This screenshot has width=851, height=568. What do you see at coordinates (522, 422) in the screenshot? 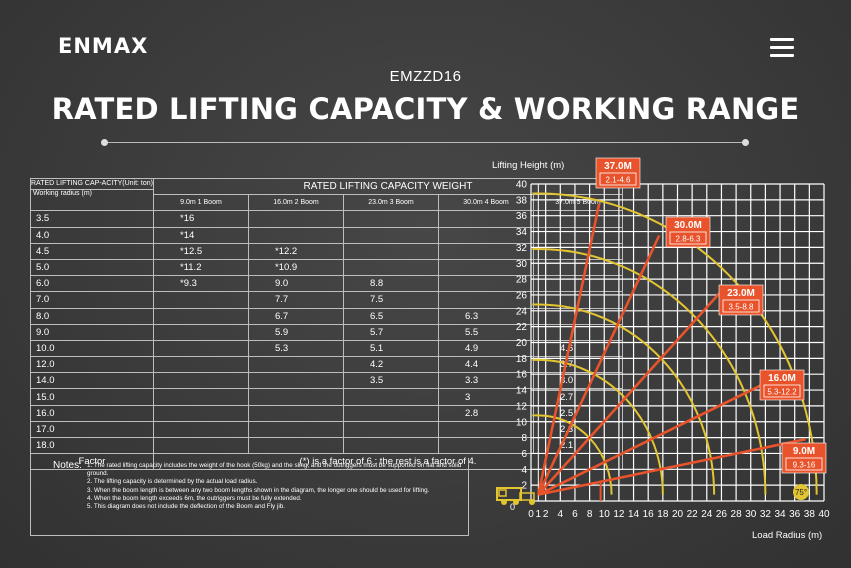
I see `y-tick-label: 10` at bounding box center [522, 422].